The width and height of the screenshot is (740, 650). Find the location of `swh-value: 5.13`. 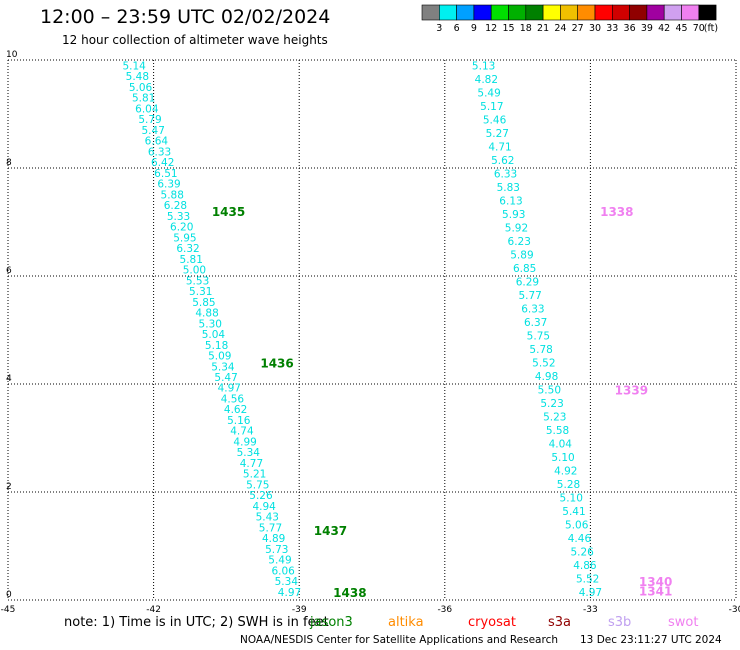

swh-value: 5.13 is located at coordinates (483, 66).